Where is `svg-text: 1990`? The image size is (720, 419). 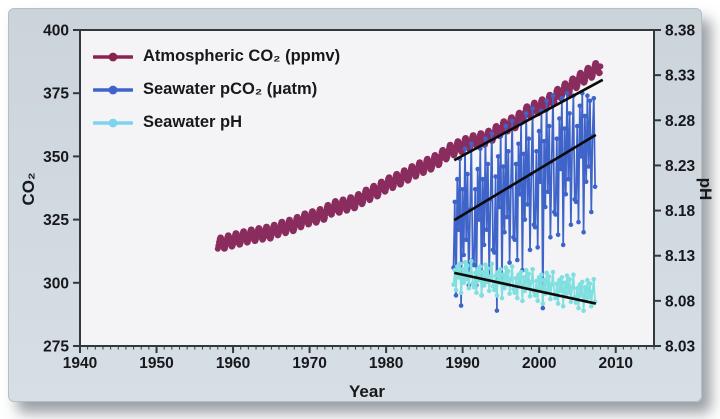
svg-text: 1990 is located at coordinates (462, 363).